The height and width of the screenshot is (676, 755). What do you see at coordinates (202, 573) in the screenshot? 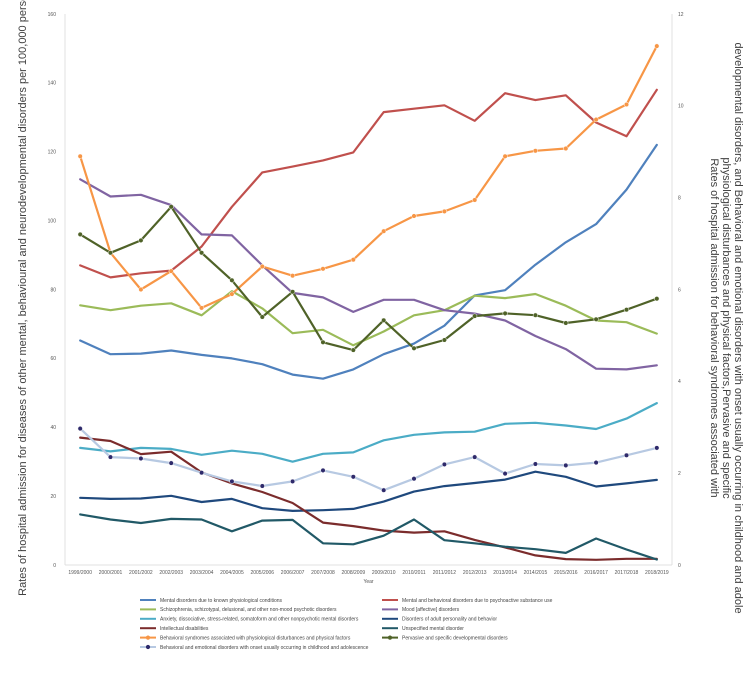
I see `x-tick-4: 2003/2004` at bounding box center [202, 573].